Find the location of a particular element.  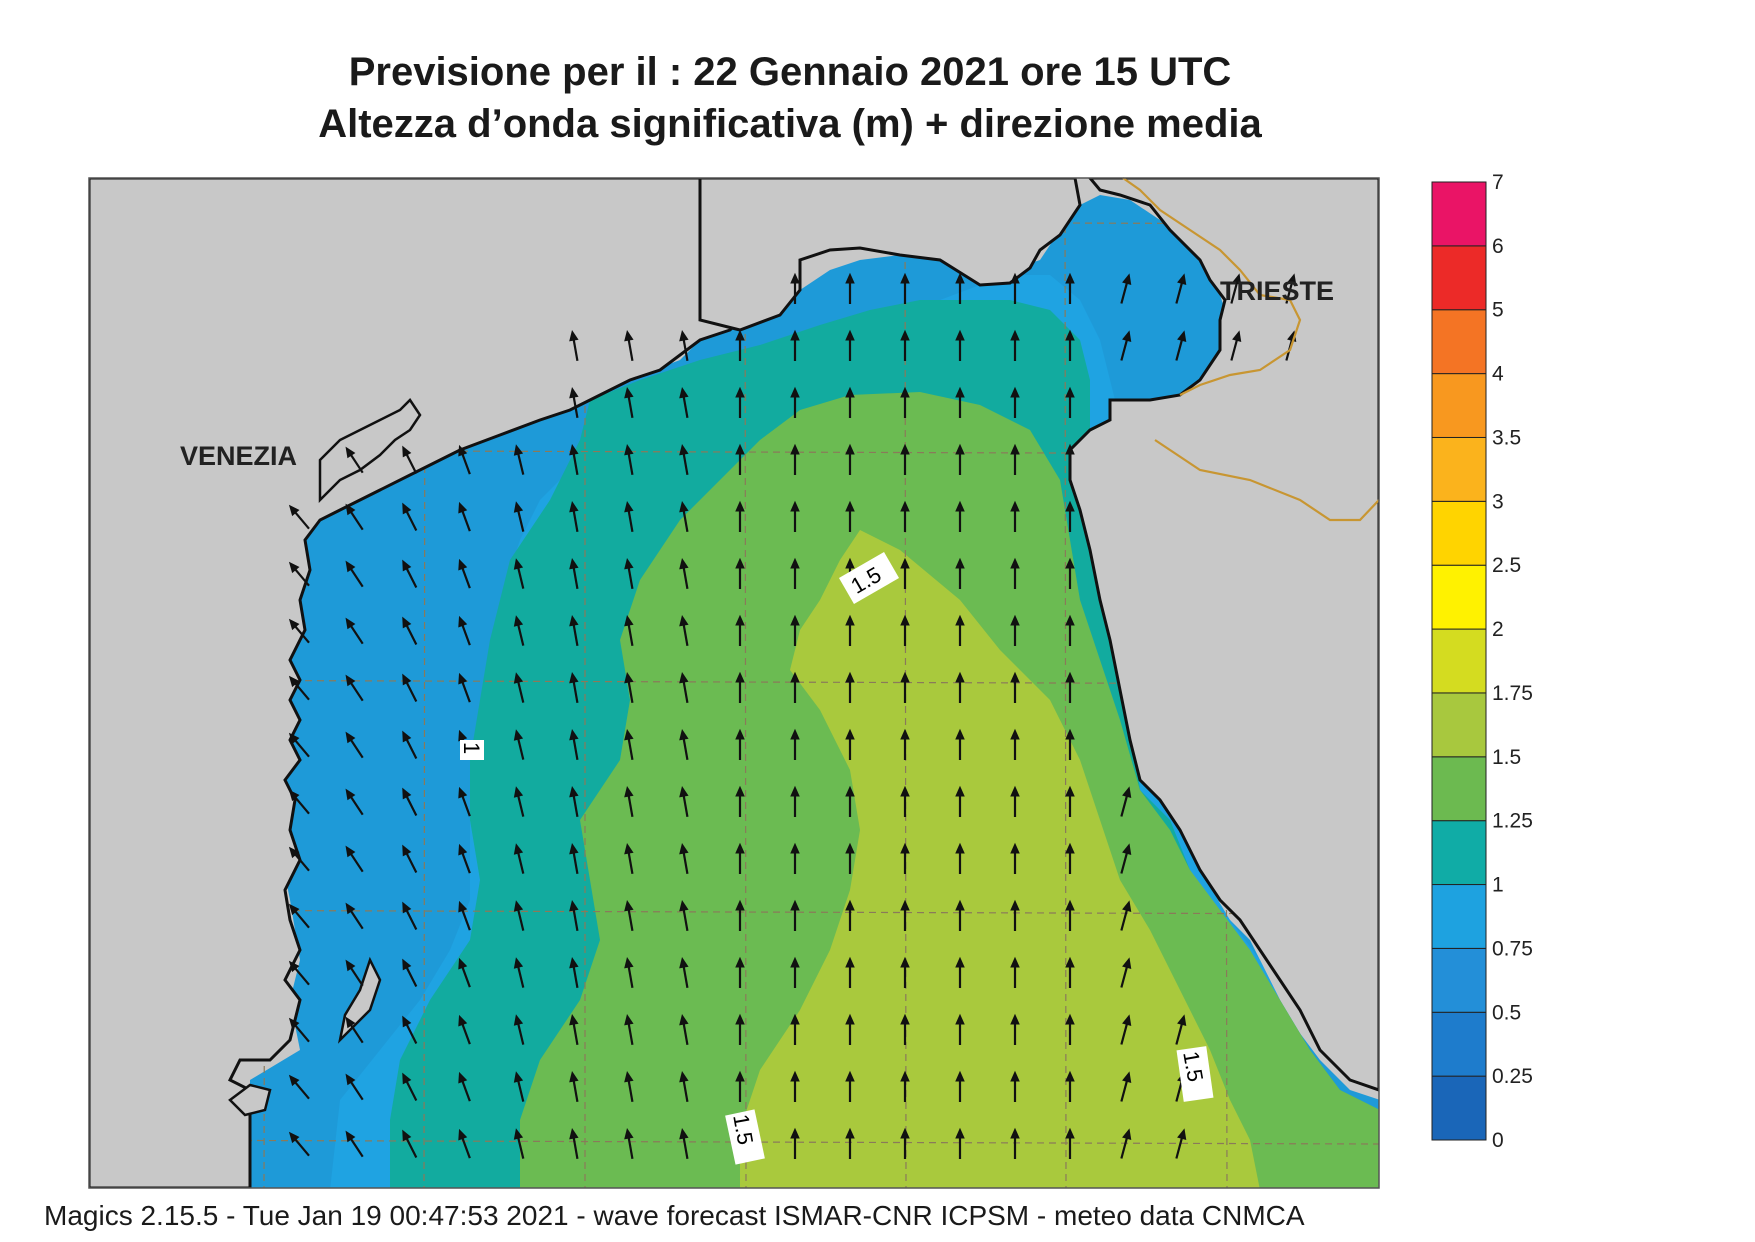

city-label-venezia: VENEZIA is located at coordinates (238, 456).